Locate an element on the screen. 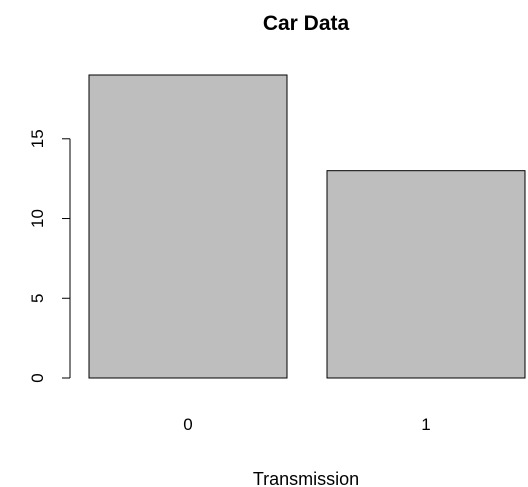 The width and height of the screenshot is (528, 487). y-tick-label-15: 15 is located at coordinates (37, 138).